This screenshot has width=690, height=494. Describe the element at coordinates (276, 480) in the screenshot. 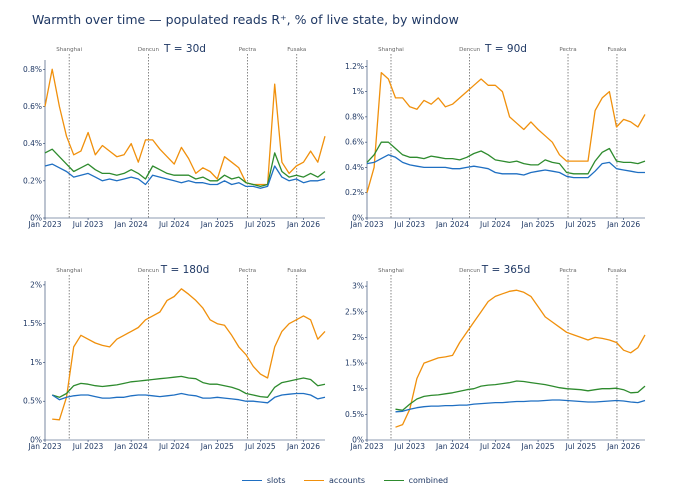

I see `legend-label-slots: slots` at that location.